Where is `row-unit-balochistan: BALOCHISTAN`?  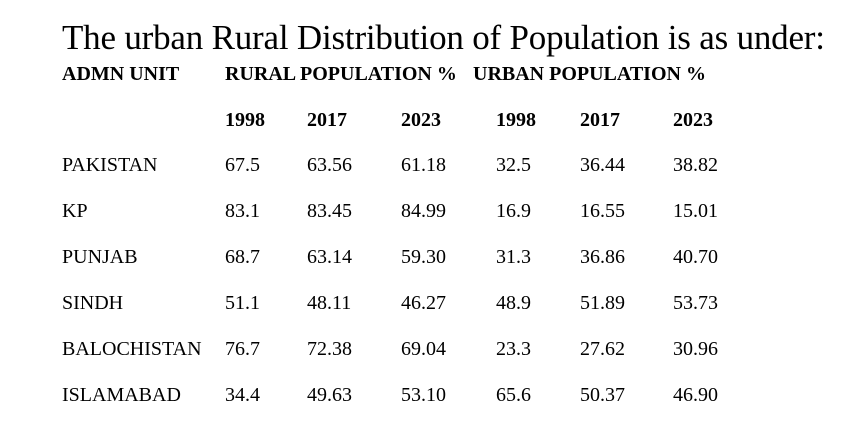 row-unit-balochistan: BALOCHISTAN is located at coordinates (132, 349).